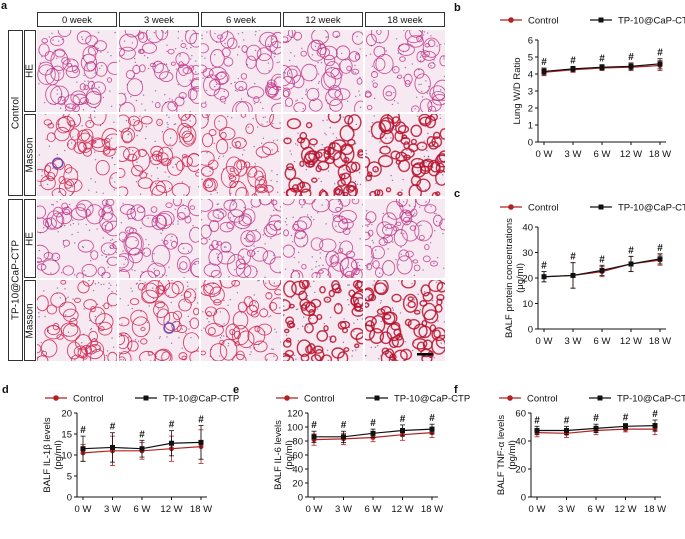  I want to click on y-tick-label: 5, so click(69, 477).